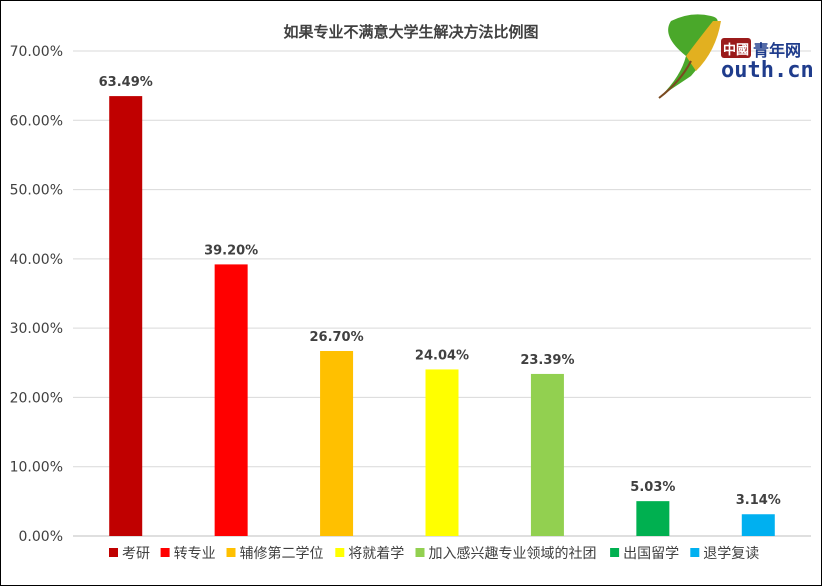 The height and width of the screenshot is (586, 822). Describe the element at coordinates (36, 329) in the screenshot. I see `y-tick-label: 30.00%` at that location.